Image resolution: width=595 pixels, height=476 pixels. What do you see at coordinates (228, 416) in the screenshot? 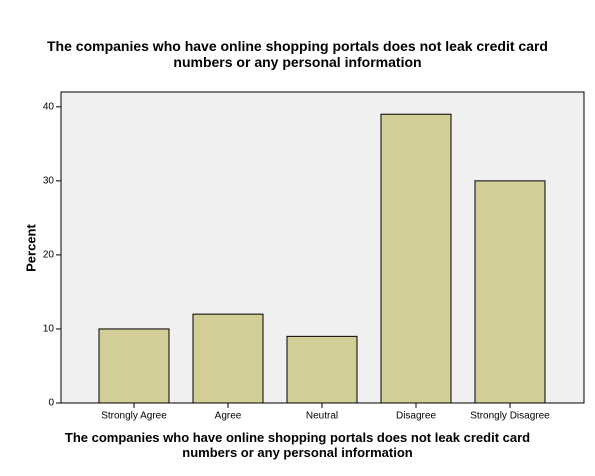
I see `x-tick-label: Agree` at bounding box center [228, 416].